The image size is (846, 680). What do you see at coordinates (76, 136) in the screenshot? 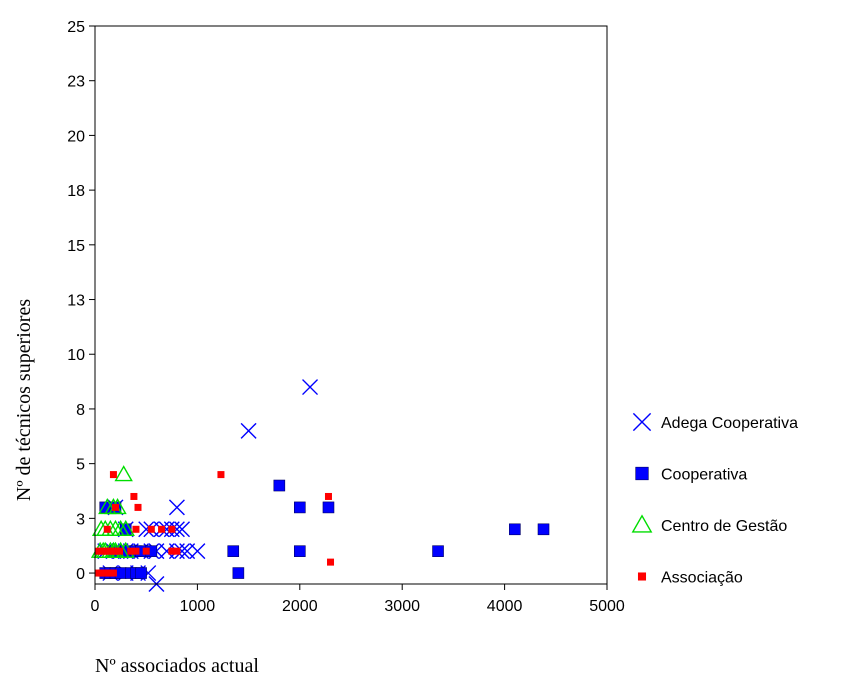
I see `y-tick-label: 20` at bounding box center [76, 136].